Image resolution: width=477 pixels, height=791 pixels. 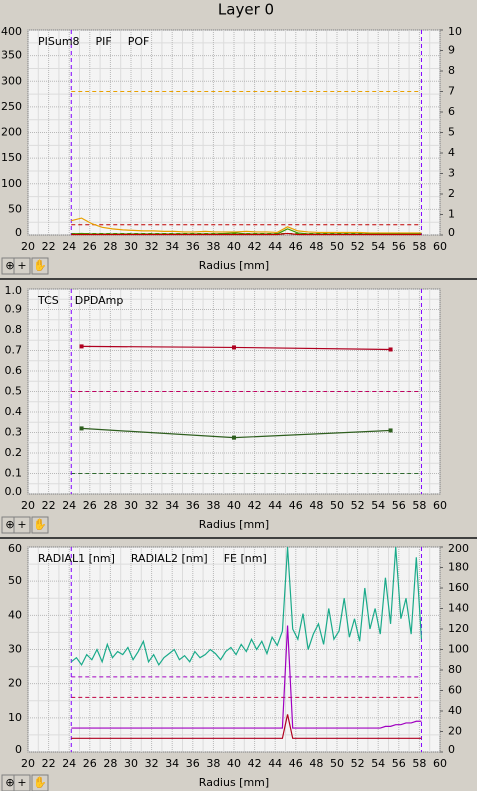 I want to click on y2-tick-label: 180, so click(x=458, y=567).